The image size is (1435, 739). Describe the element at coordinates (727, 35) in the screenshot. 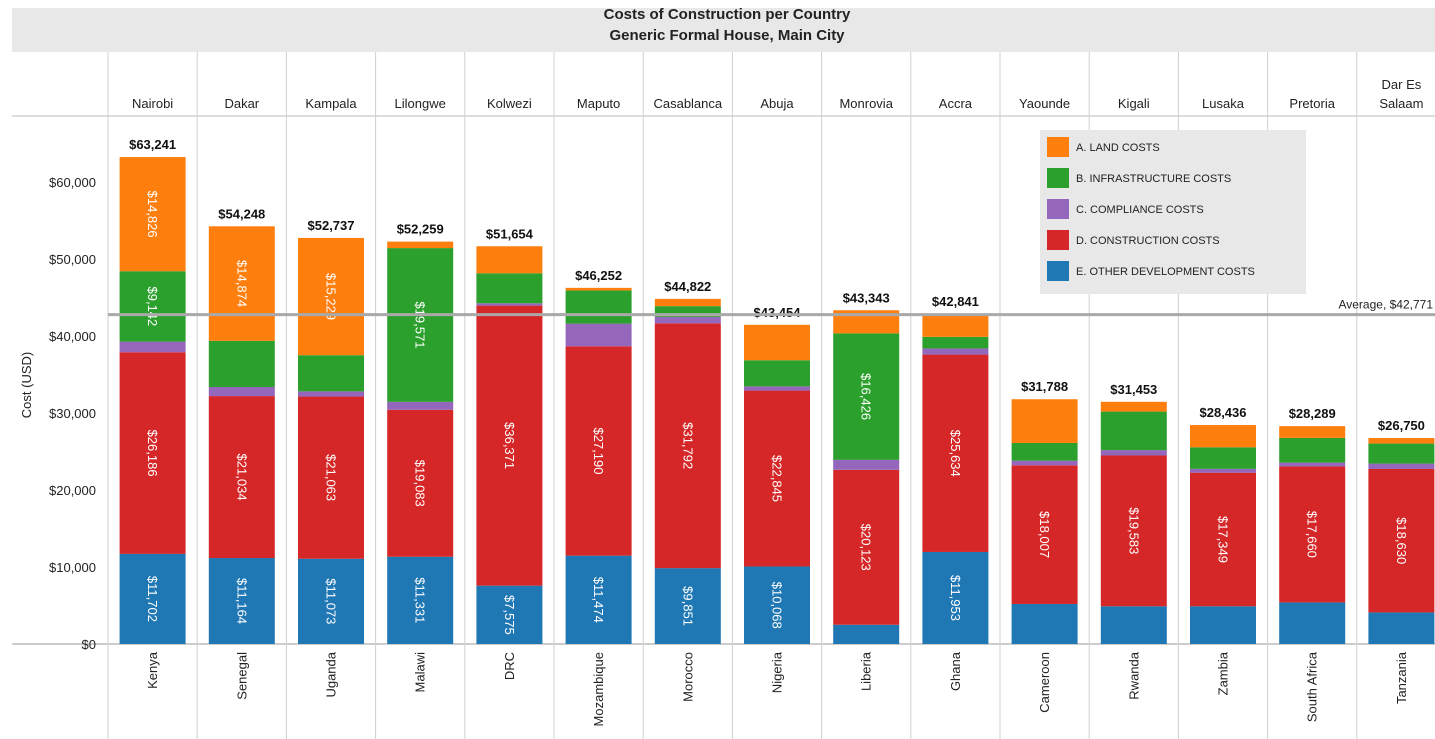

I see `chart-subtitle: Generic Formal House, Main City` at that location.